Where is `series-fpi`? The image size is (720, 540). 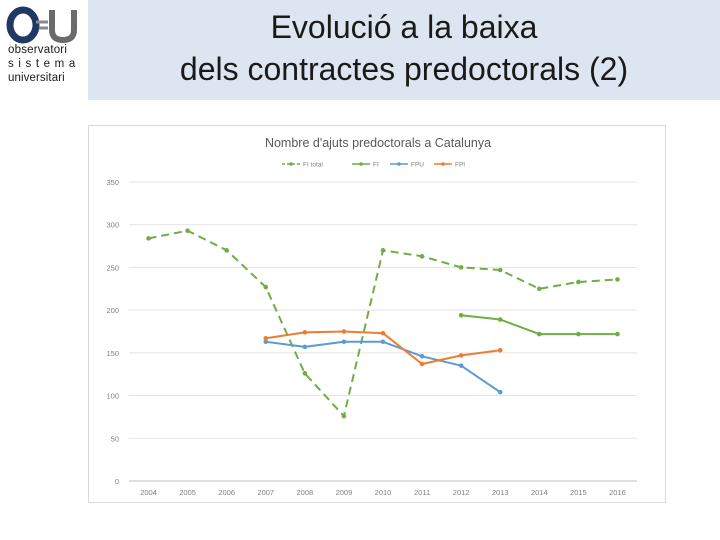 series-fpi is located at coordinates (383, 348).